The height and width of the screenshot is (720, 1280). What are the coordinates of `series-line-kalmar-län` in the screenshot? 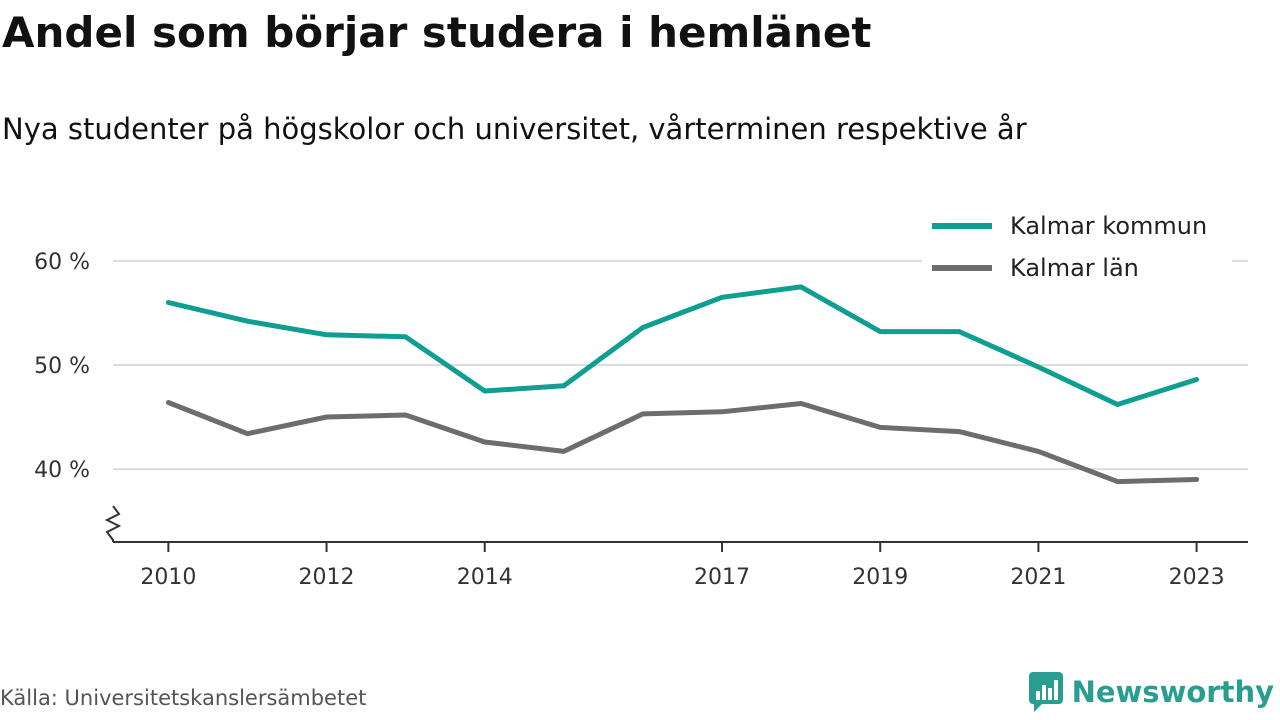 It's located at (682, 442).